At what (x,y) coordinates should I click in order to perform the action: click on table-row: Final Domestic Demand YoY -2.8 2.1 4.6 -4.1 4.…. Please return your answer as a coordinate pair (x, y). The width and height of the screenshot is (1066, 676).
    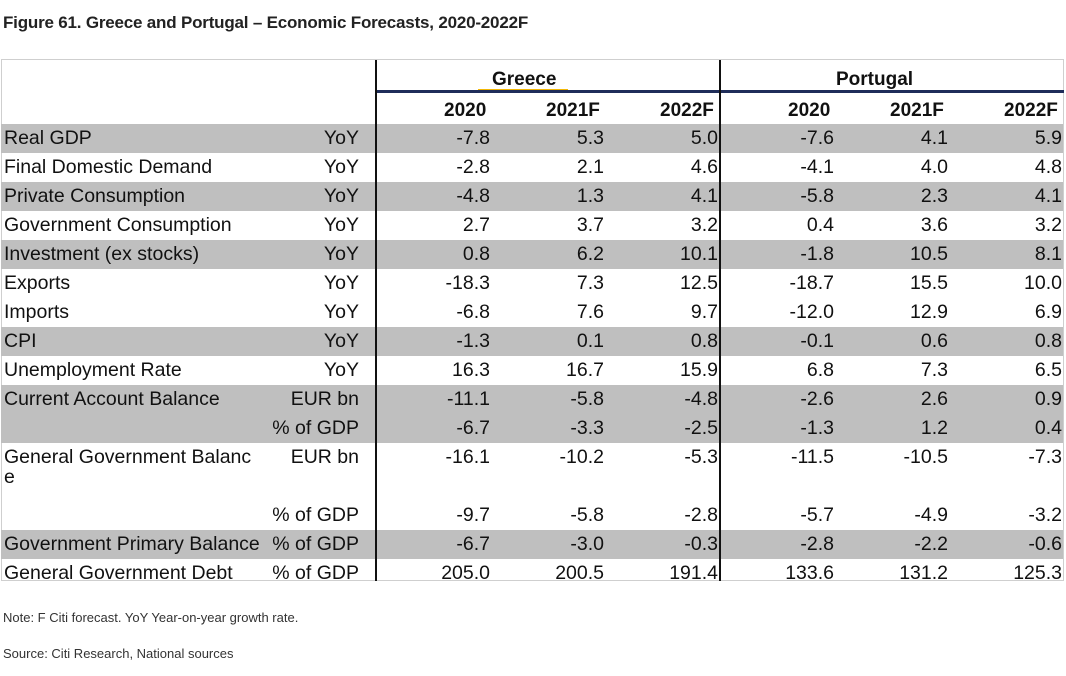
    Looking at the image, I should click on (532, 167).